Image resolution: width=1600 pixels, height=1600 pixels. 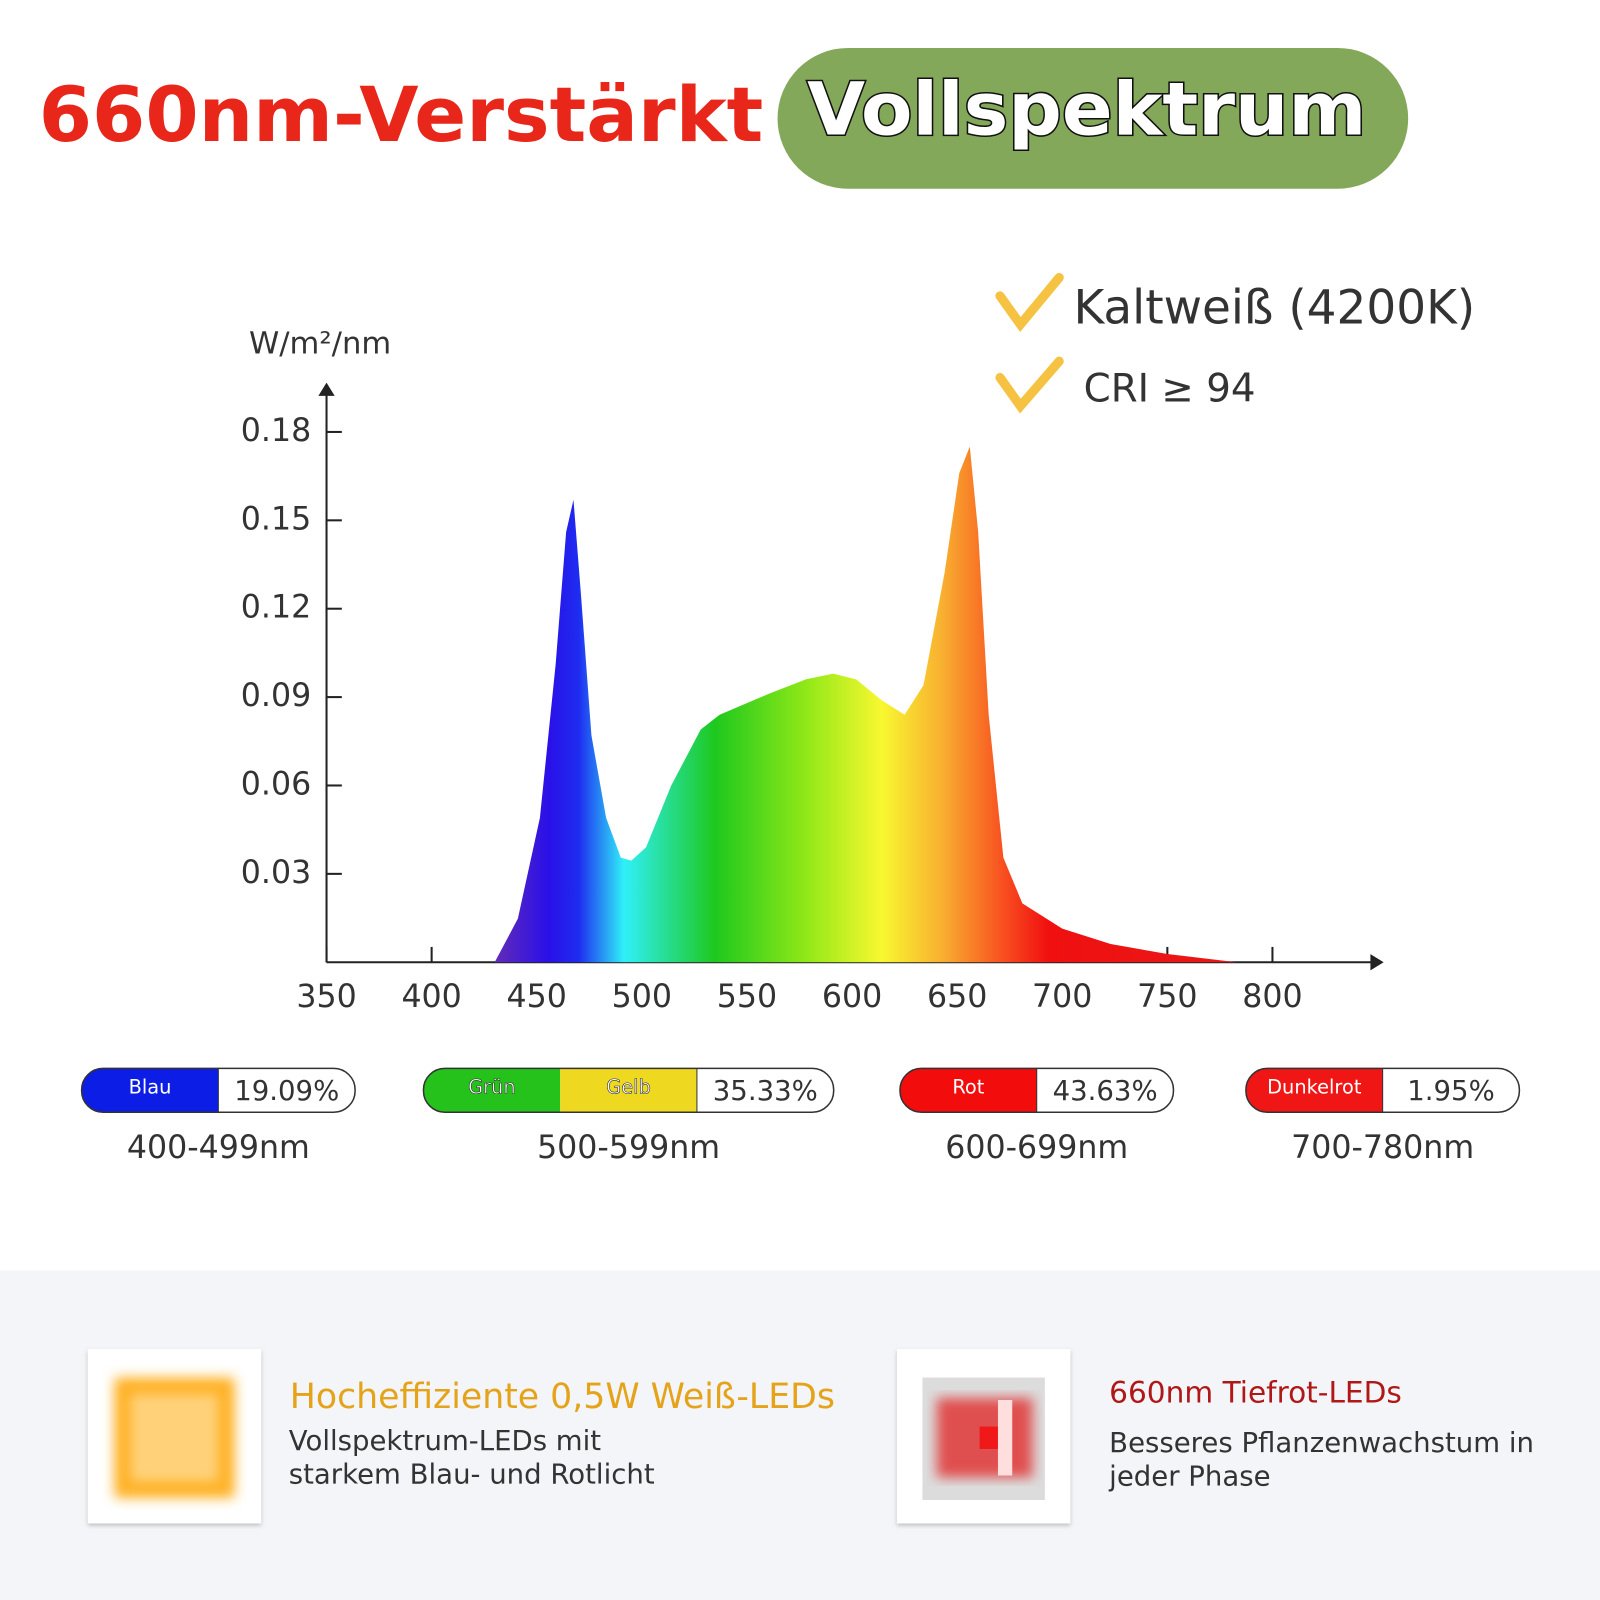 What do you see at coordinates (401, 115) in the screenshot?
I see `title: 660nm-Verstärkt` at bounding box center [401, 115].